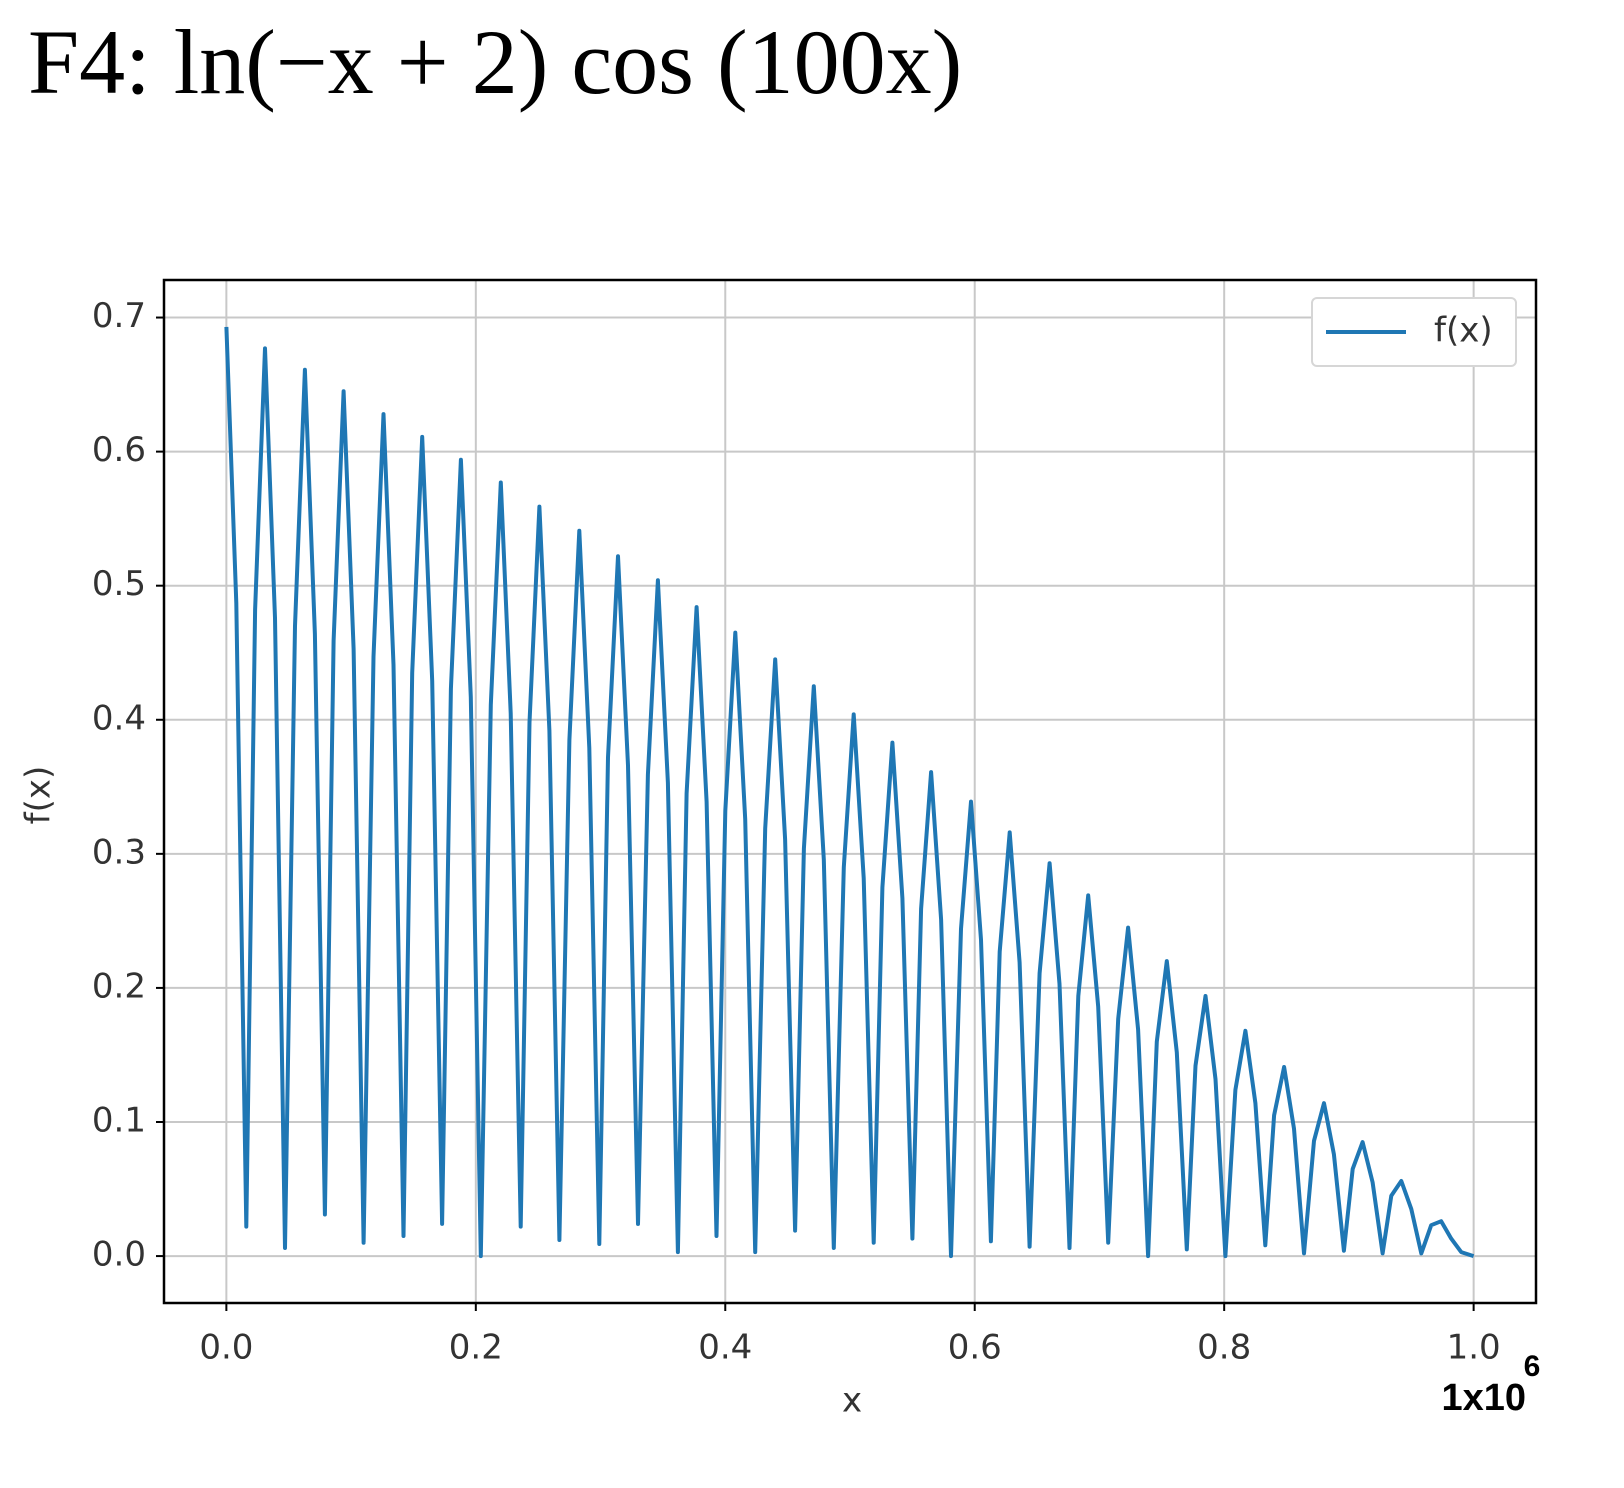  Describe the element at coordinates (1532, 1366) in the screenshot. I see `x-offset-exponent: 6` at that location.